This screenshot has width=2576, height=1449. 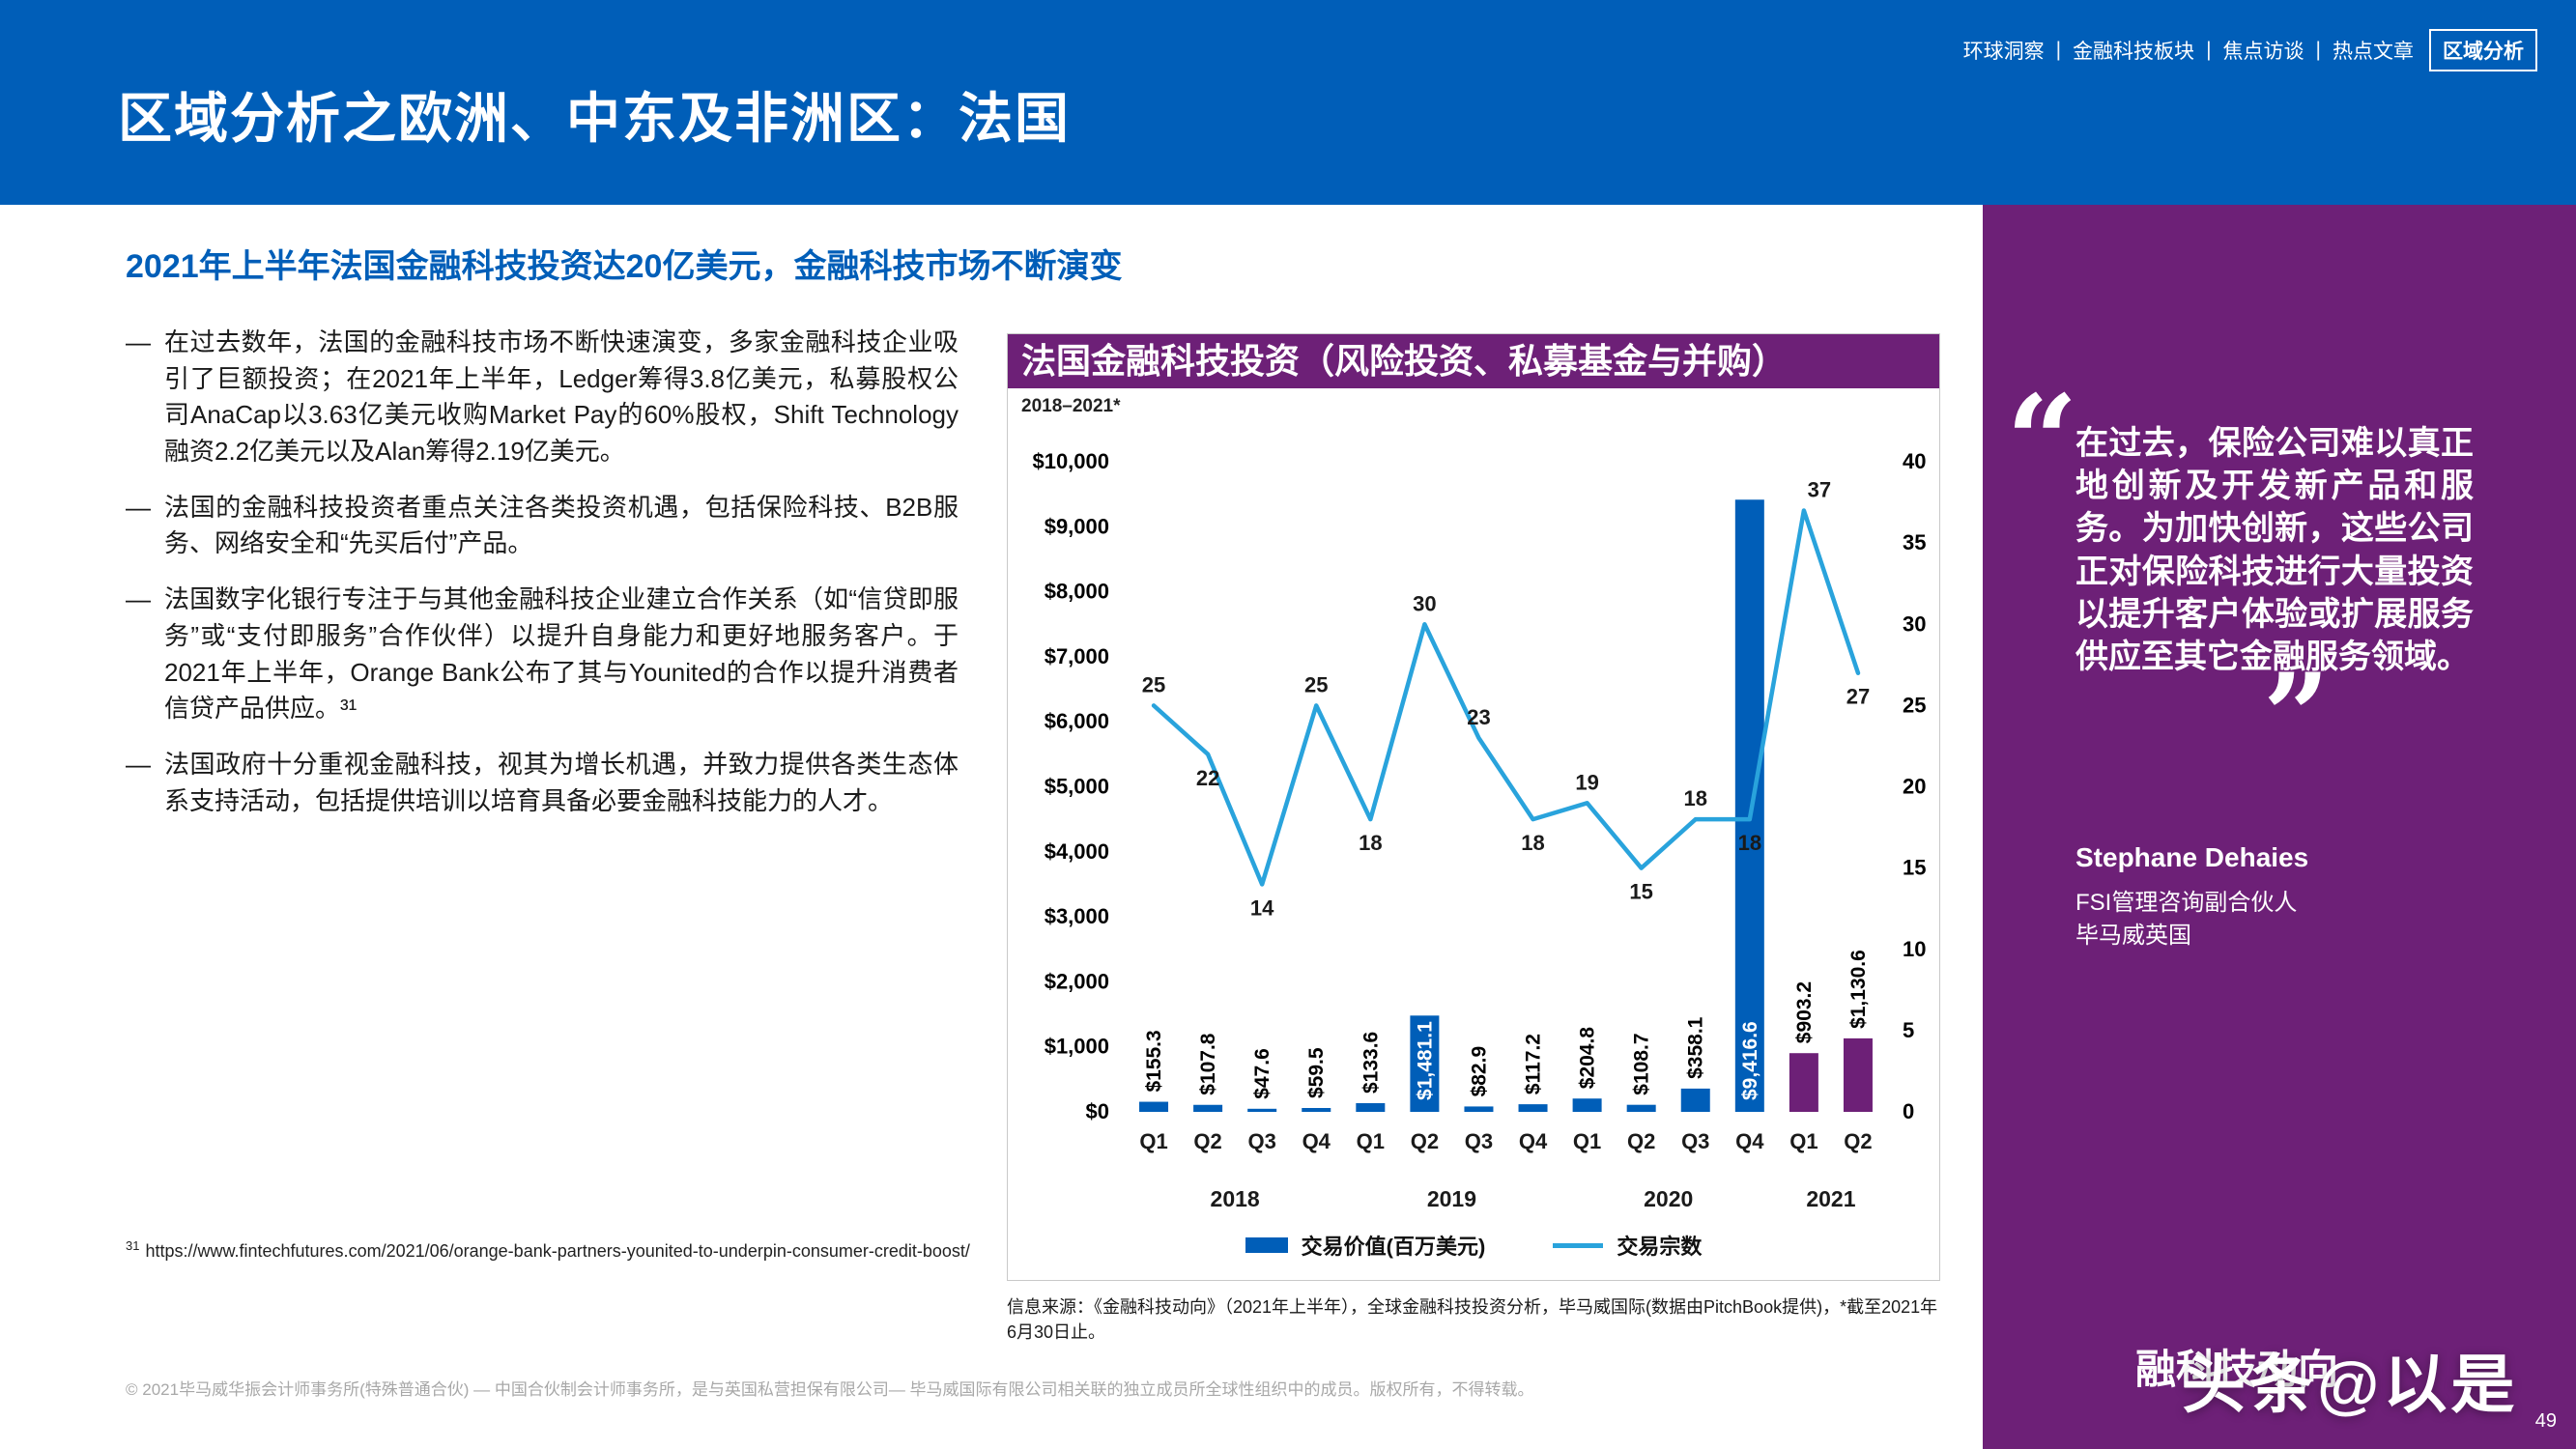 I want to click on legend-item-deal-count: 交易宗数, so click(x=1628, y=1245).